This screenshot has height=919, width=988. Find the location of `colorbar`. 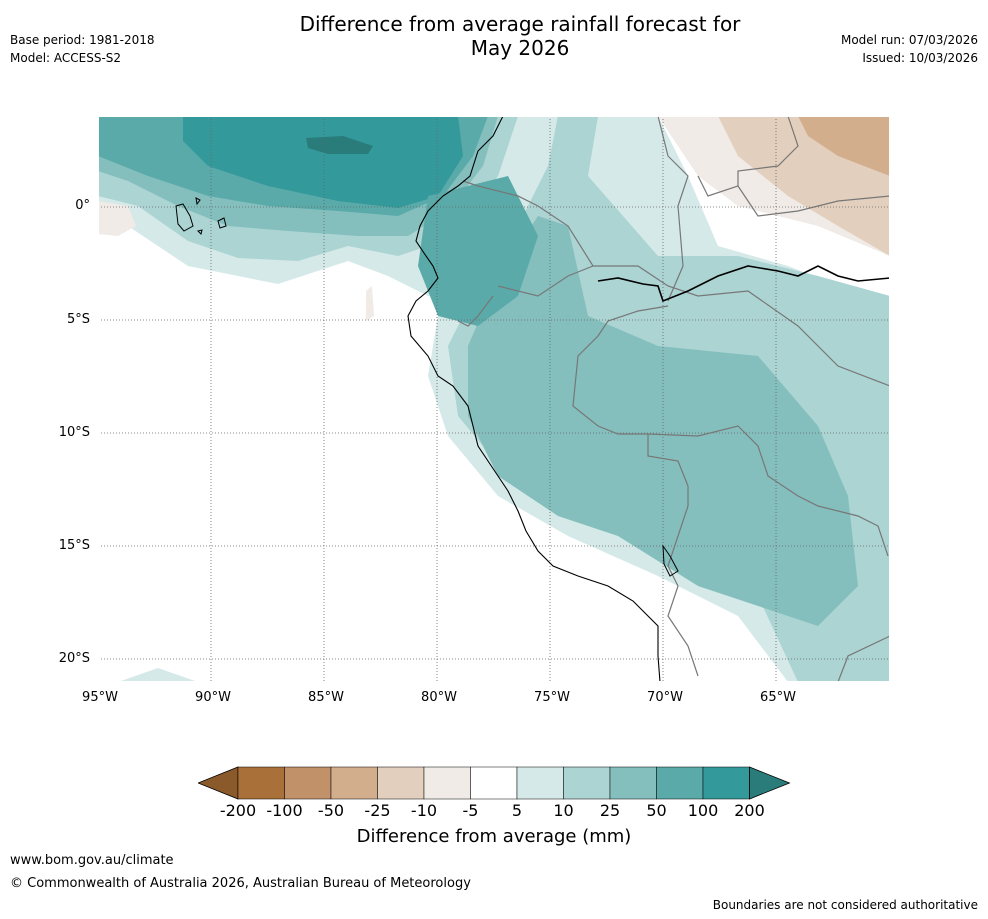

colorbar is located at coordinates (494, 783).